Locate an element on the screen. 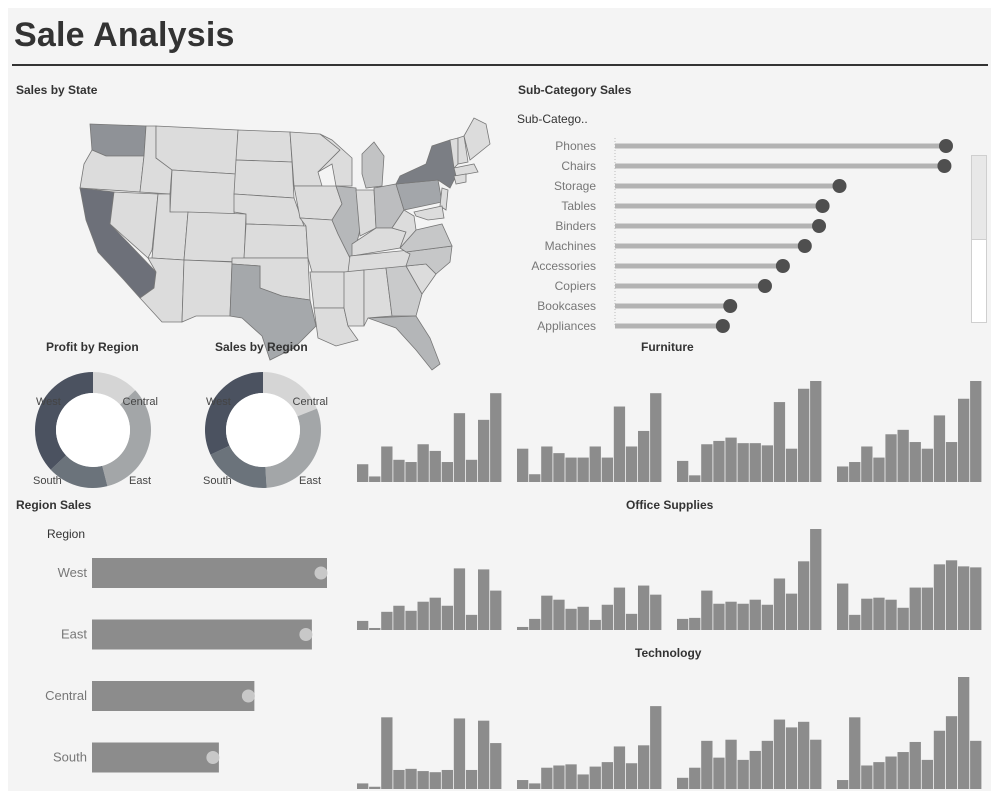 Image resolution: width=999 pixels, height=799 pixels. sales-slice-south is located at coordinates (238, 466).